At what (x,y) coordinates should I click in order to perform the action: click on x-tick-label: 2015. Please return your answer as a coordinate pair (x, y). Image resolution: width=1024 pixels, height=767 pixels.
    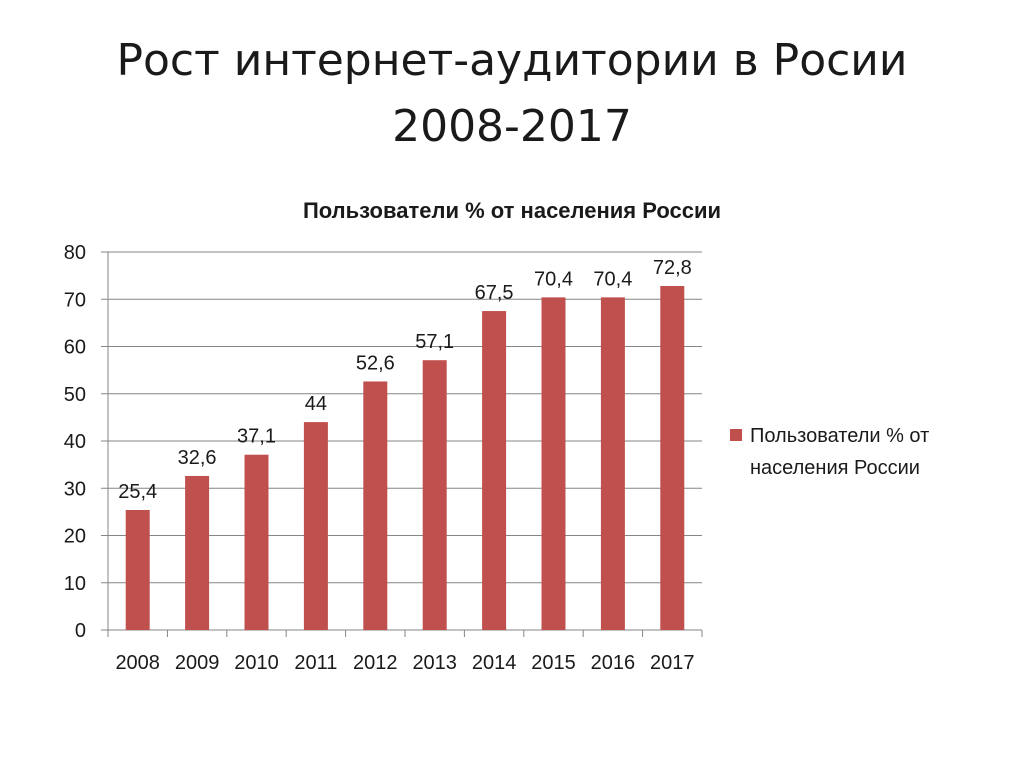
    Looking at the image, I should click on (553, 663).